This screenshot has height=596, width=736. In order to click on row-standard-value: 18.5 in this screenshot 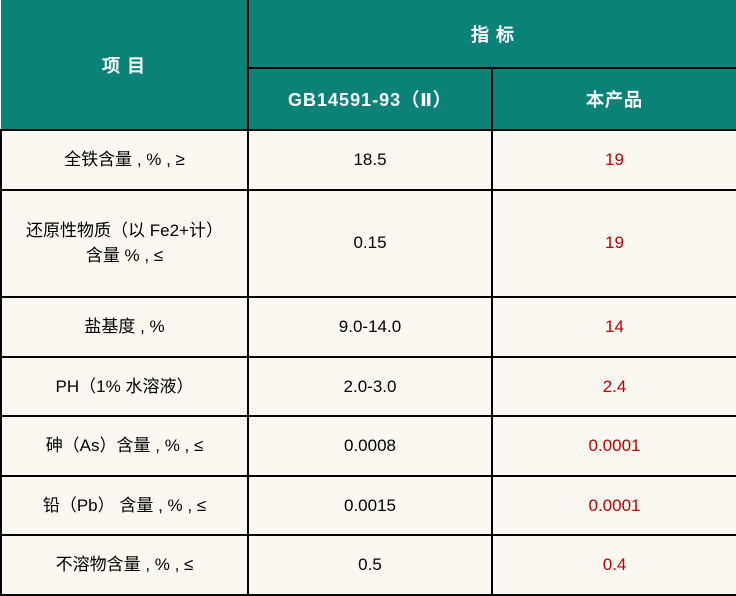, I will do `click(370, 160)`.